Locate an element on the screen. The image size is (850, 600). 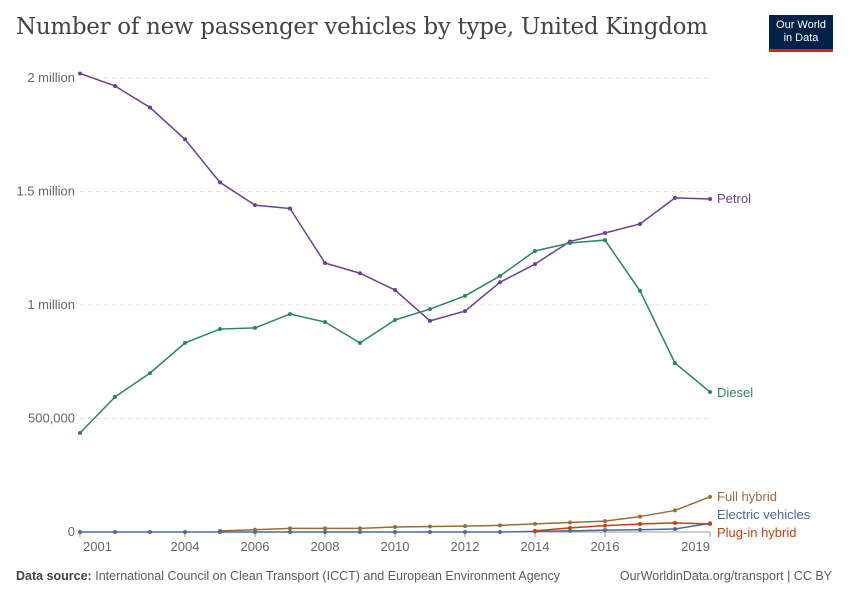
series-label: Diesel is located at coordinates (735, 392).